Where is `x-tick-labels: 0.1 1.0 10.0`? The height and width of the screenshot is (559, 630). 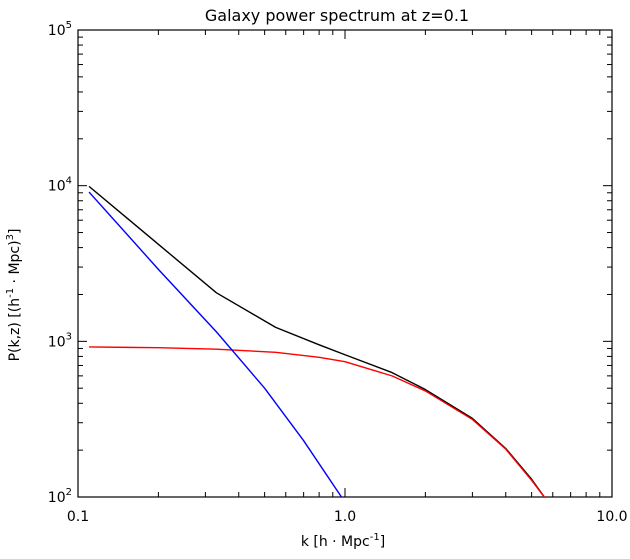
x-tick-labels: 0.1 1.0 10.0 is located at coordinates (347, 517).